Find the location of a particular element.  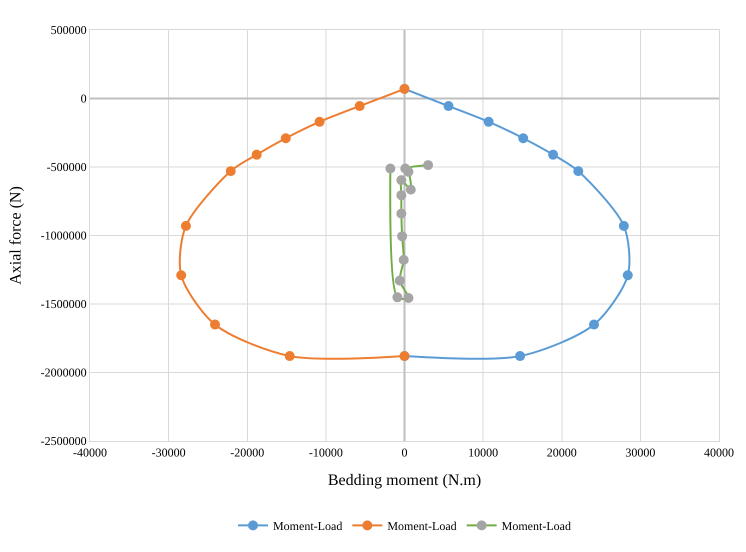

y-tick-label: -1000000 is located at coordinates (63, 235).